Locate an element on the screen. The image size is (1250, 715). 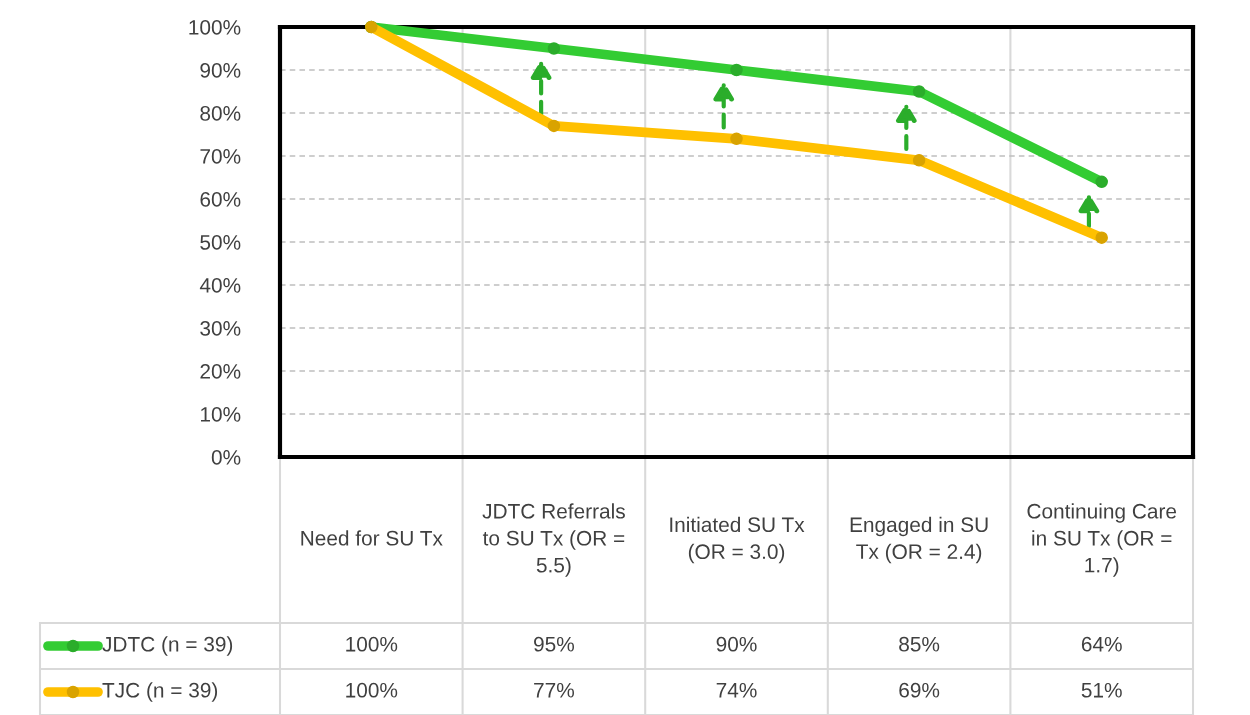
x-tick-label: Initiated SU Tx (OR = 3.0) is located at coordinates (737, 540).